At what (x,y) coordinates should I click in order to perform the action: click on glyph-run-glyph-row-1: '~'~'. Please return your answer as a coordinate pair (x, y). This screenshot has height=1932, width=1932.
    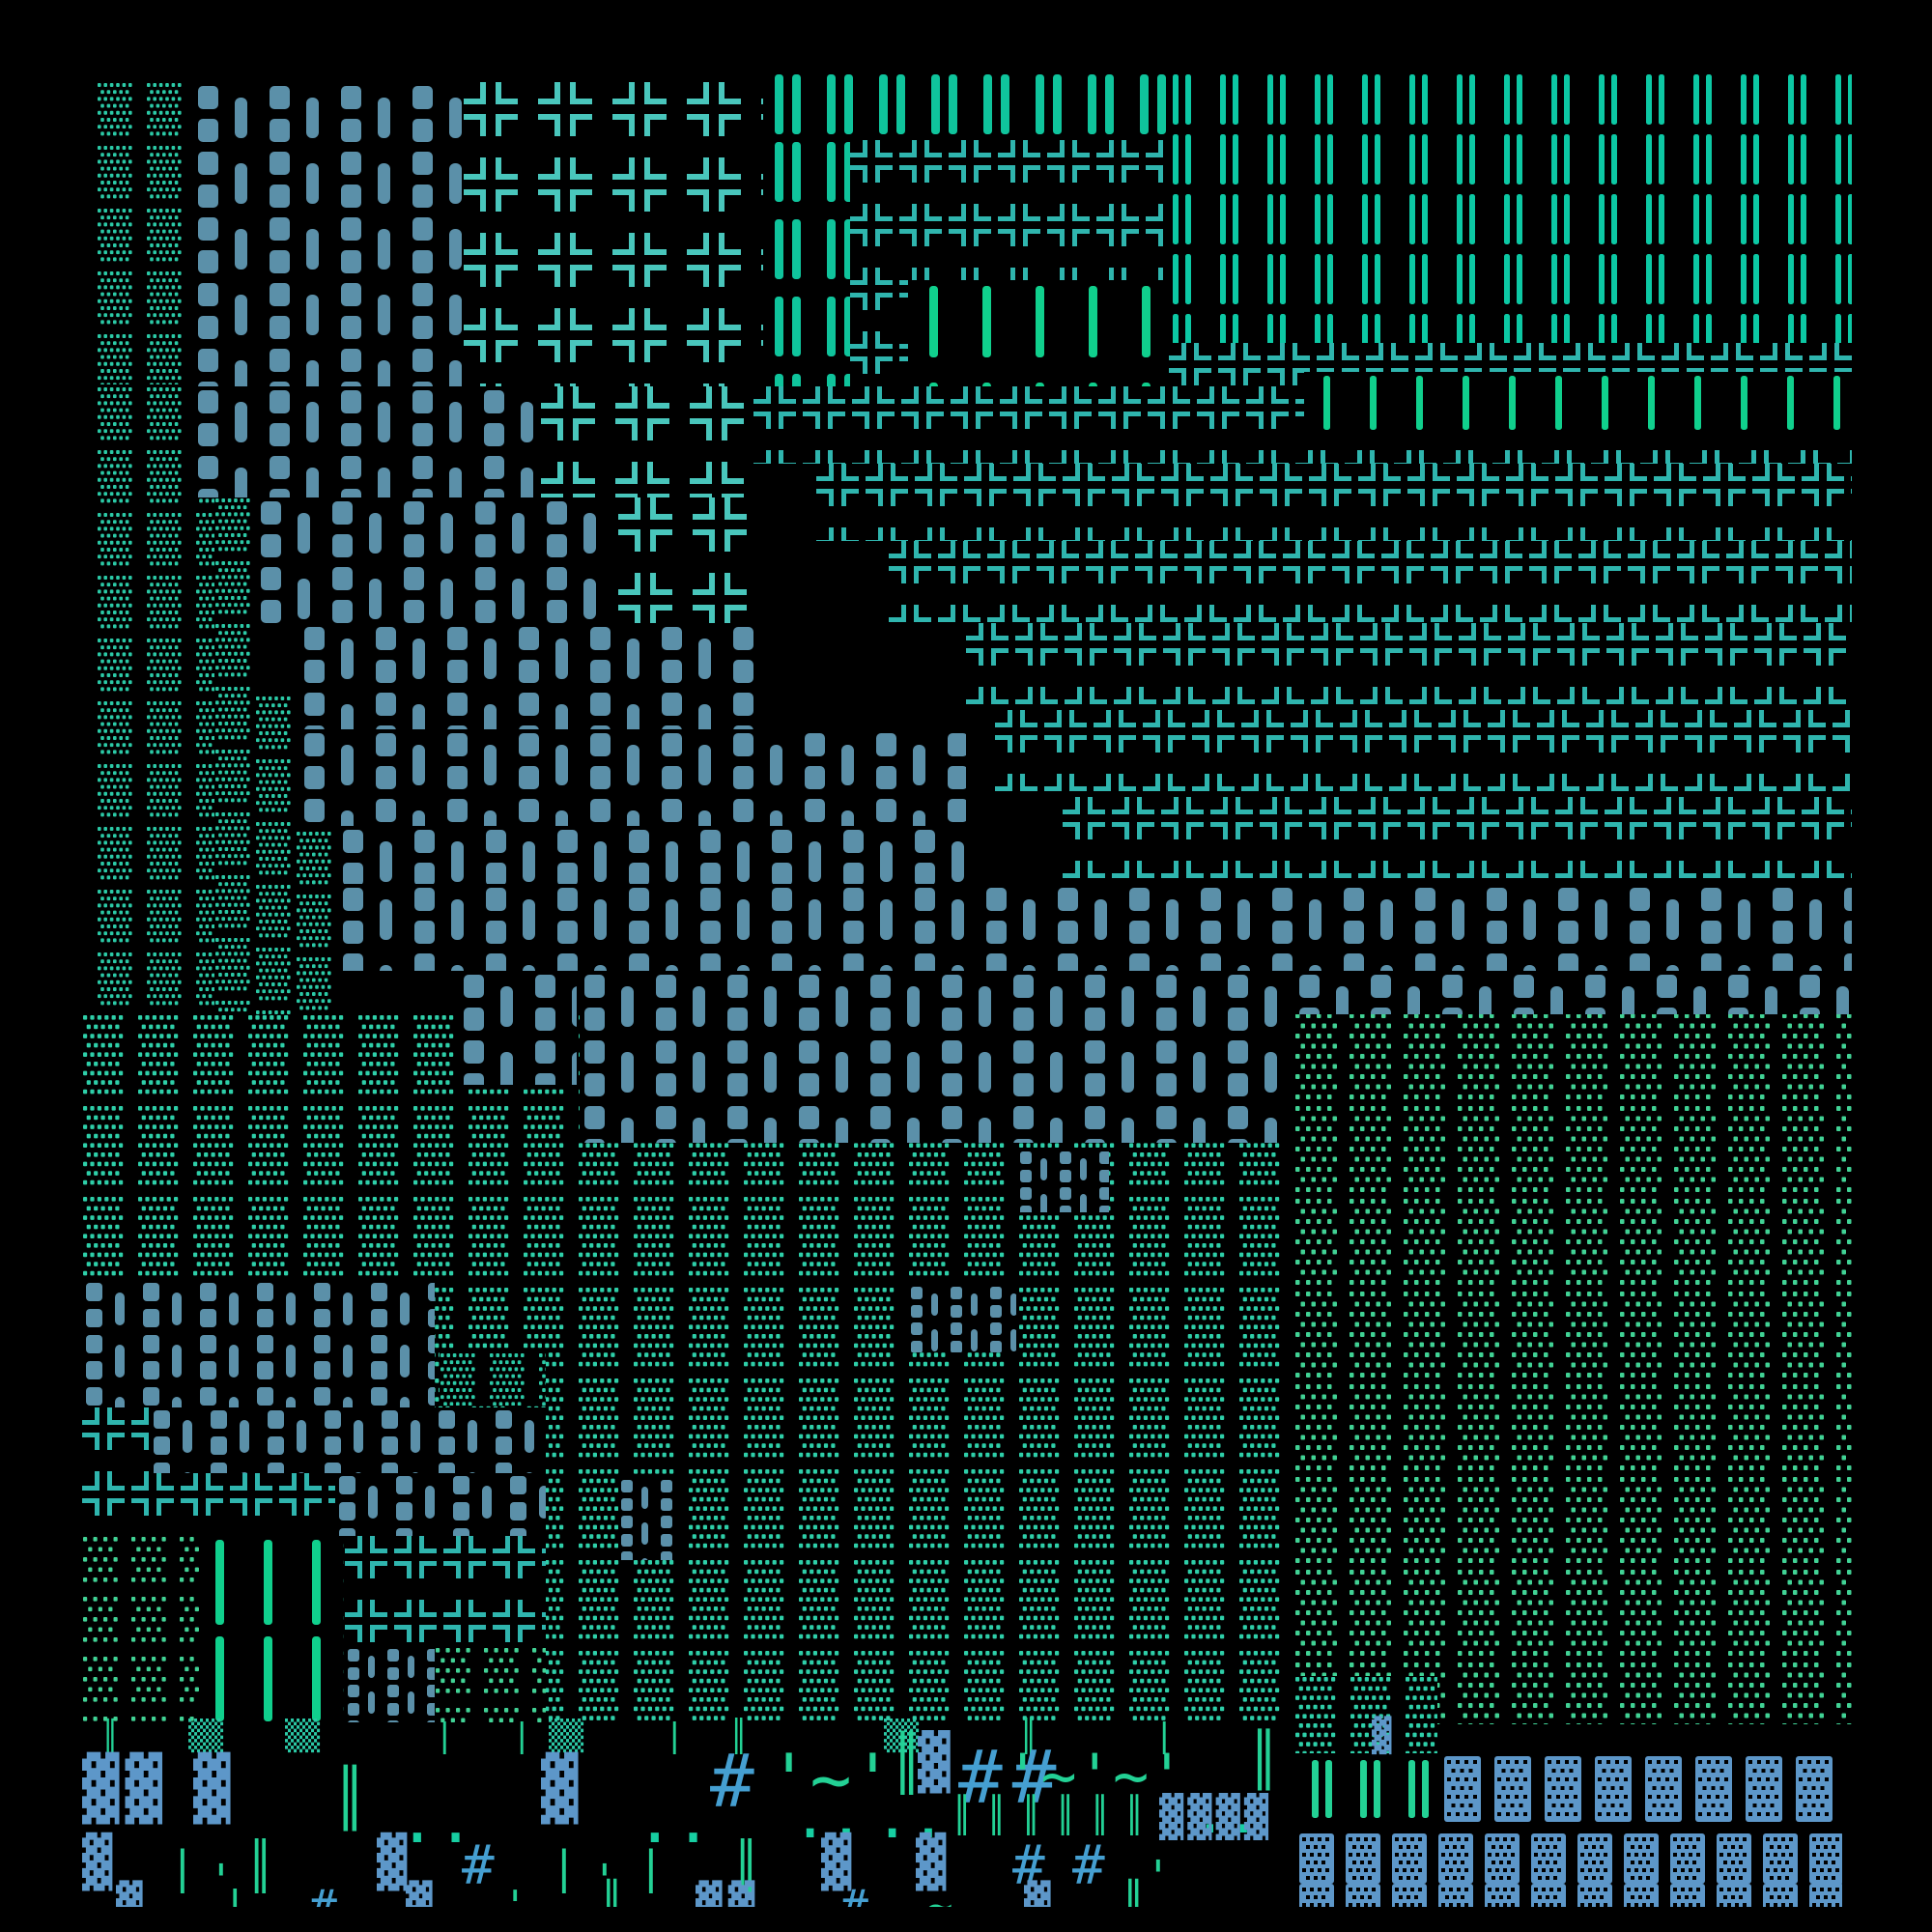
    Looking at the image, I should click on (1095, 1776).